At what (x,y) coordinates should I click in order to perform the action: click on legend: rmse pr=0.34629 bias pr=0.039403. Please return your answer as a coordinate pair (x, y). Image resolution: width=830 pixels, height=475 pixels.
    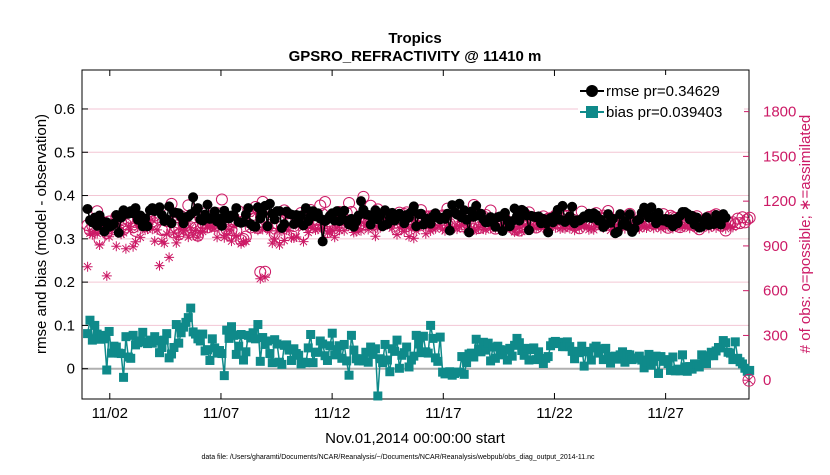
    Looking at the image, I should click on (661, 99).